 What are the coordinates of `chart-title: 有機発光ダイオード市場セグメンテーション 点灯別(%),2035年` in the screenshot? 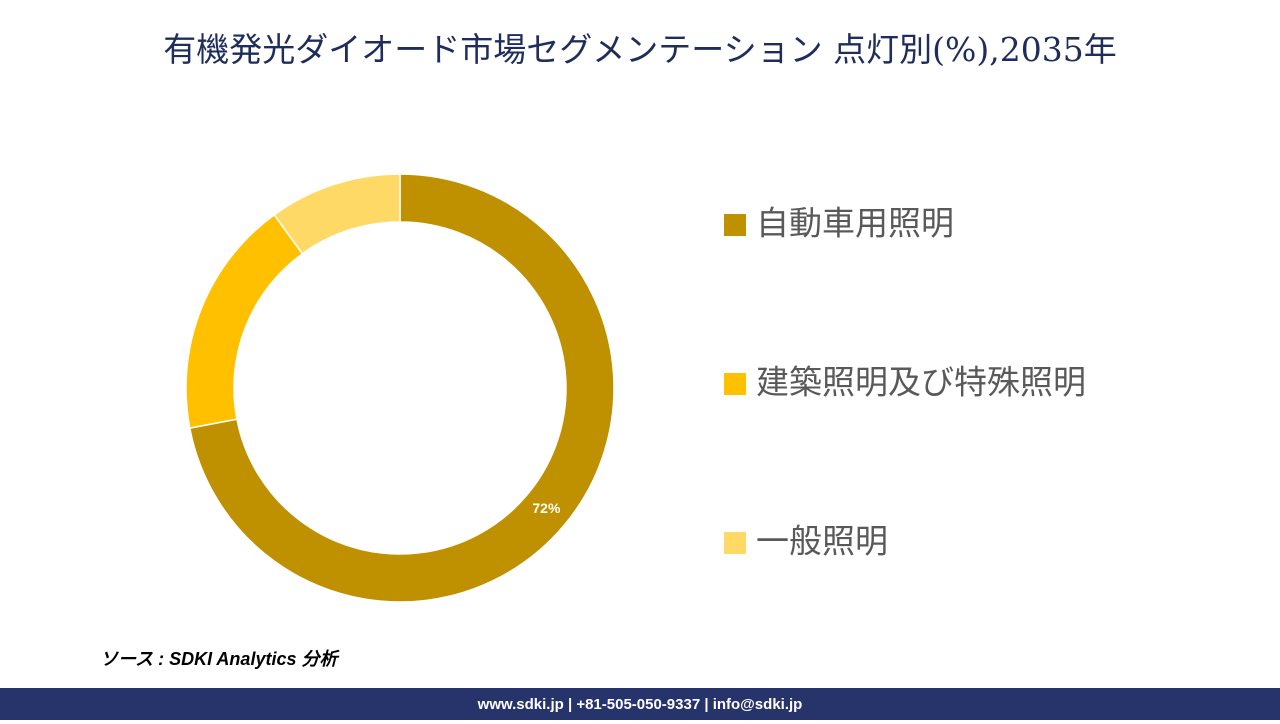 It's located at (639, 49).